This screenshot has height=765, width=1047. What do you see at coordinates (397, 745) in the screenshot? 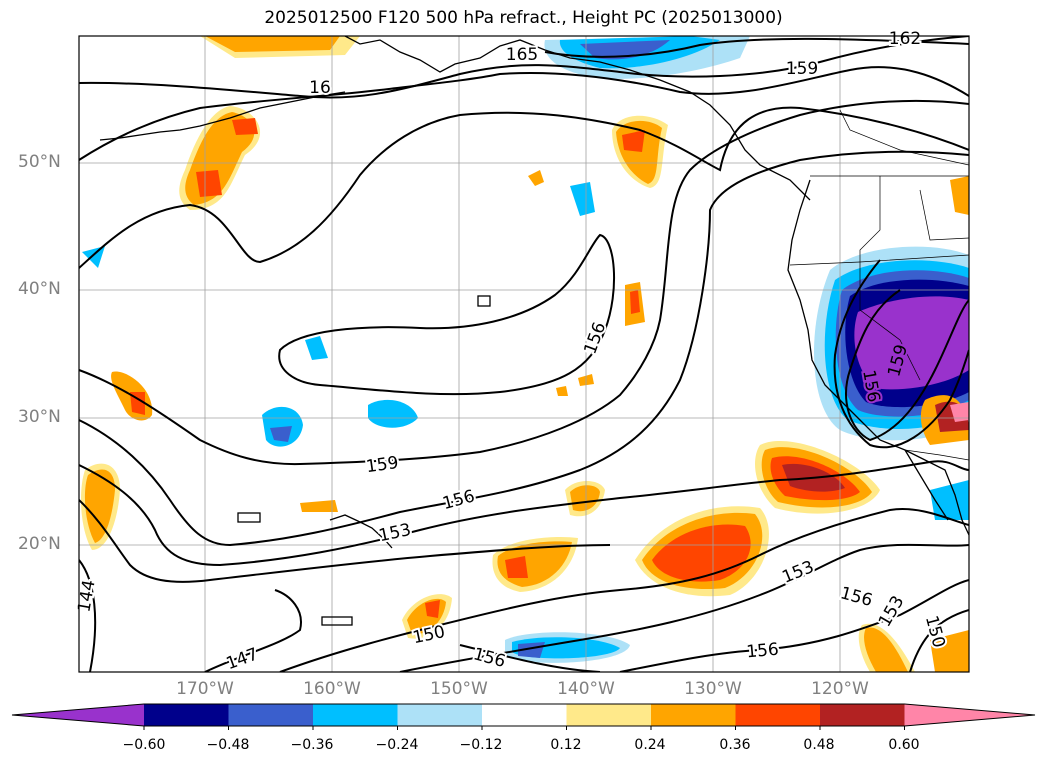
I see `colorbar-tick: −0.24` at bounding box center [397, 745].